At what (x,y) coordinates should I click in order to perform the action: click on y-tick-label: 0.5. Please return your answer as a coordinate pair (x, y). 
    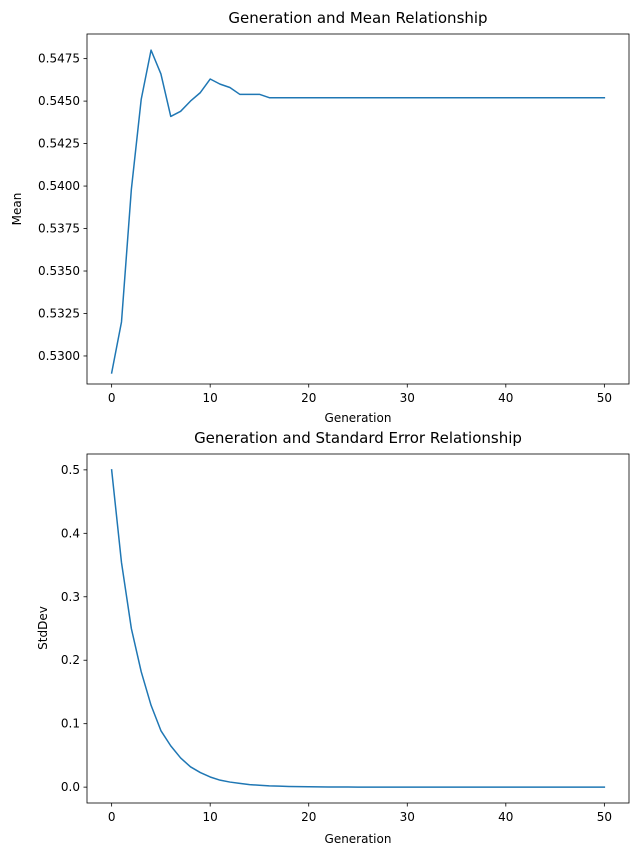
    Looking at the image, I should click on (70, 470).